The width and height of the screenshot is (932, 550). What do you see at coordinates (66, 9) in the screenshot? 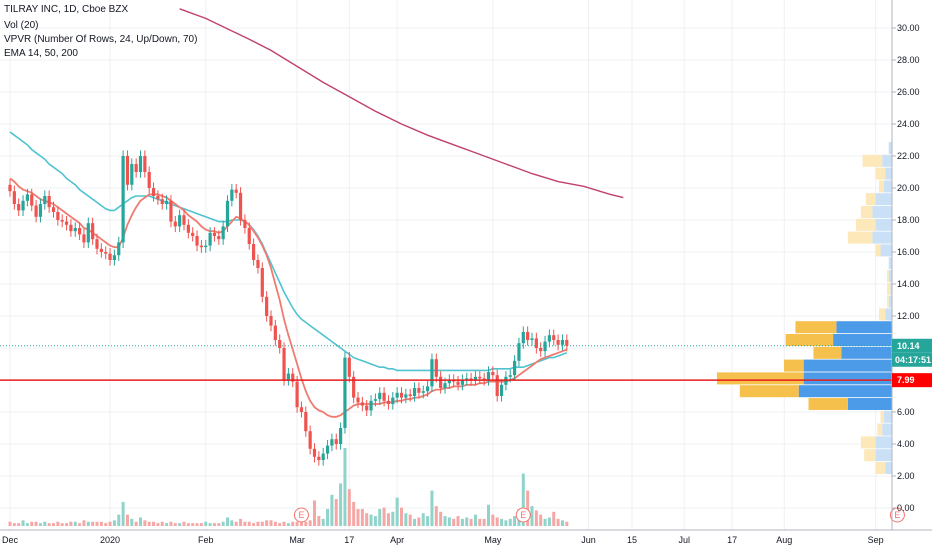
I see `symbol-title: TILRAY INC, 1D, Cboe BZX` at bounding box center [66, 9].